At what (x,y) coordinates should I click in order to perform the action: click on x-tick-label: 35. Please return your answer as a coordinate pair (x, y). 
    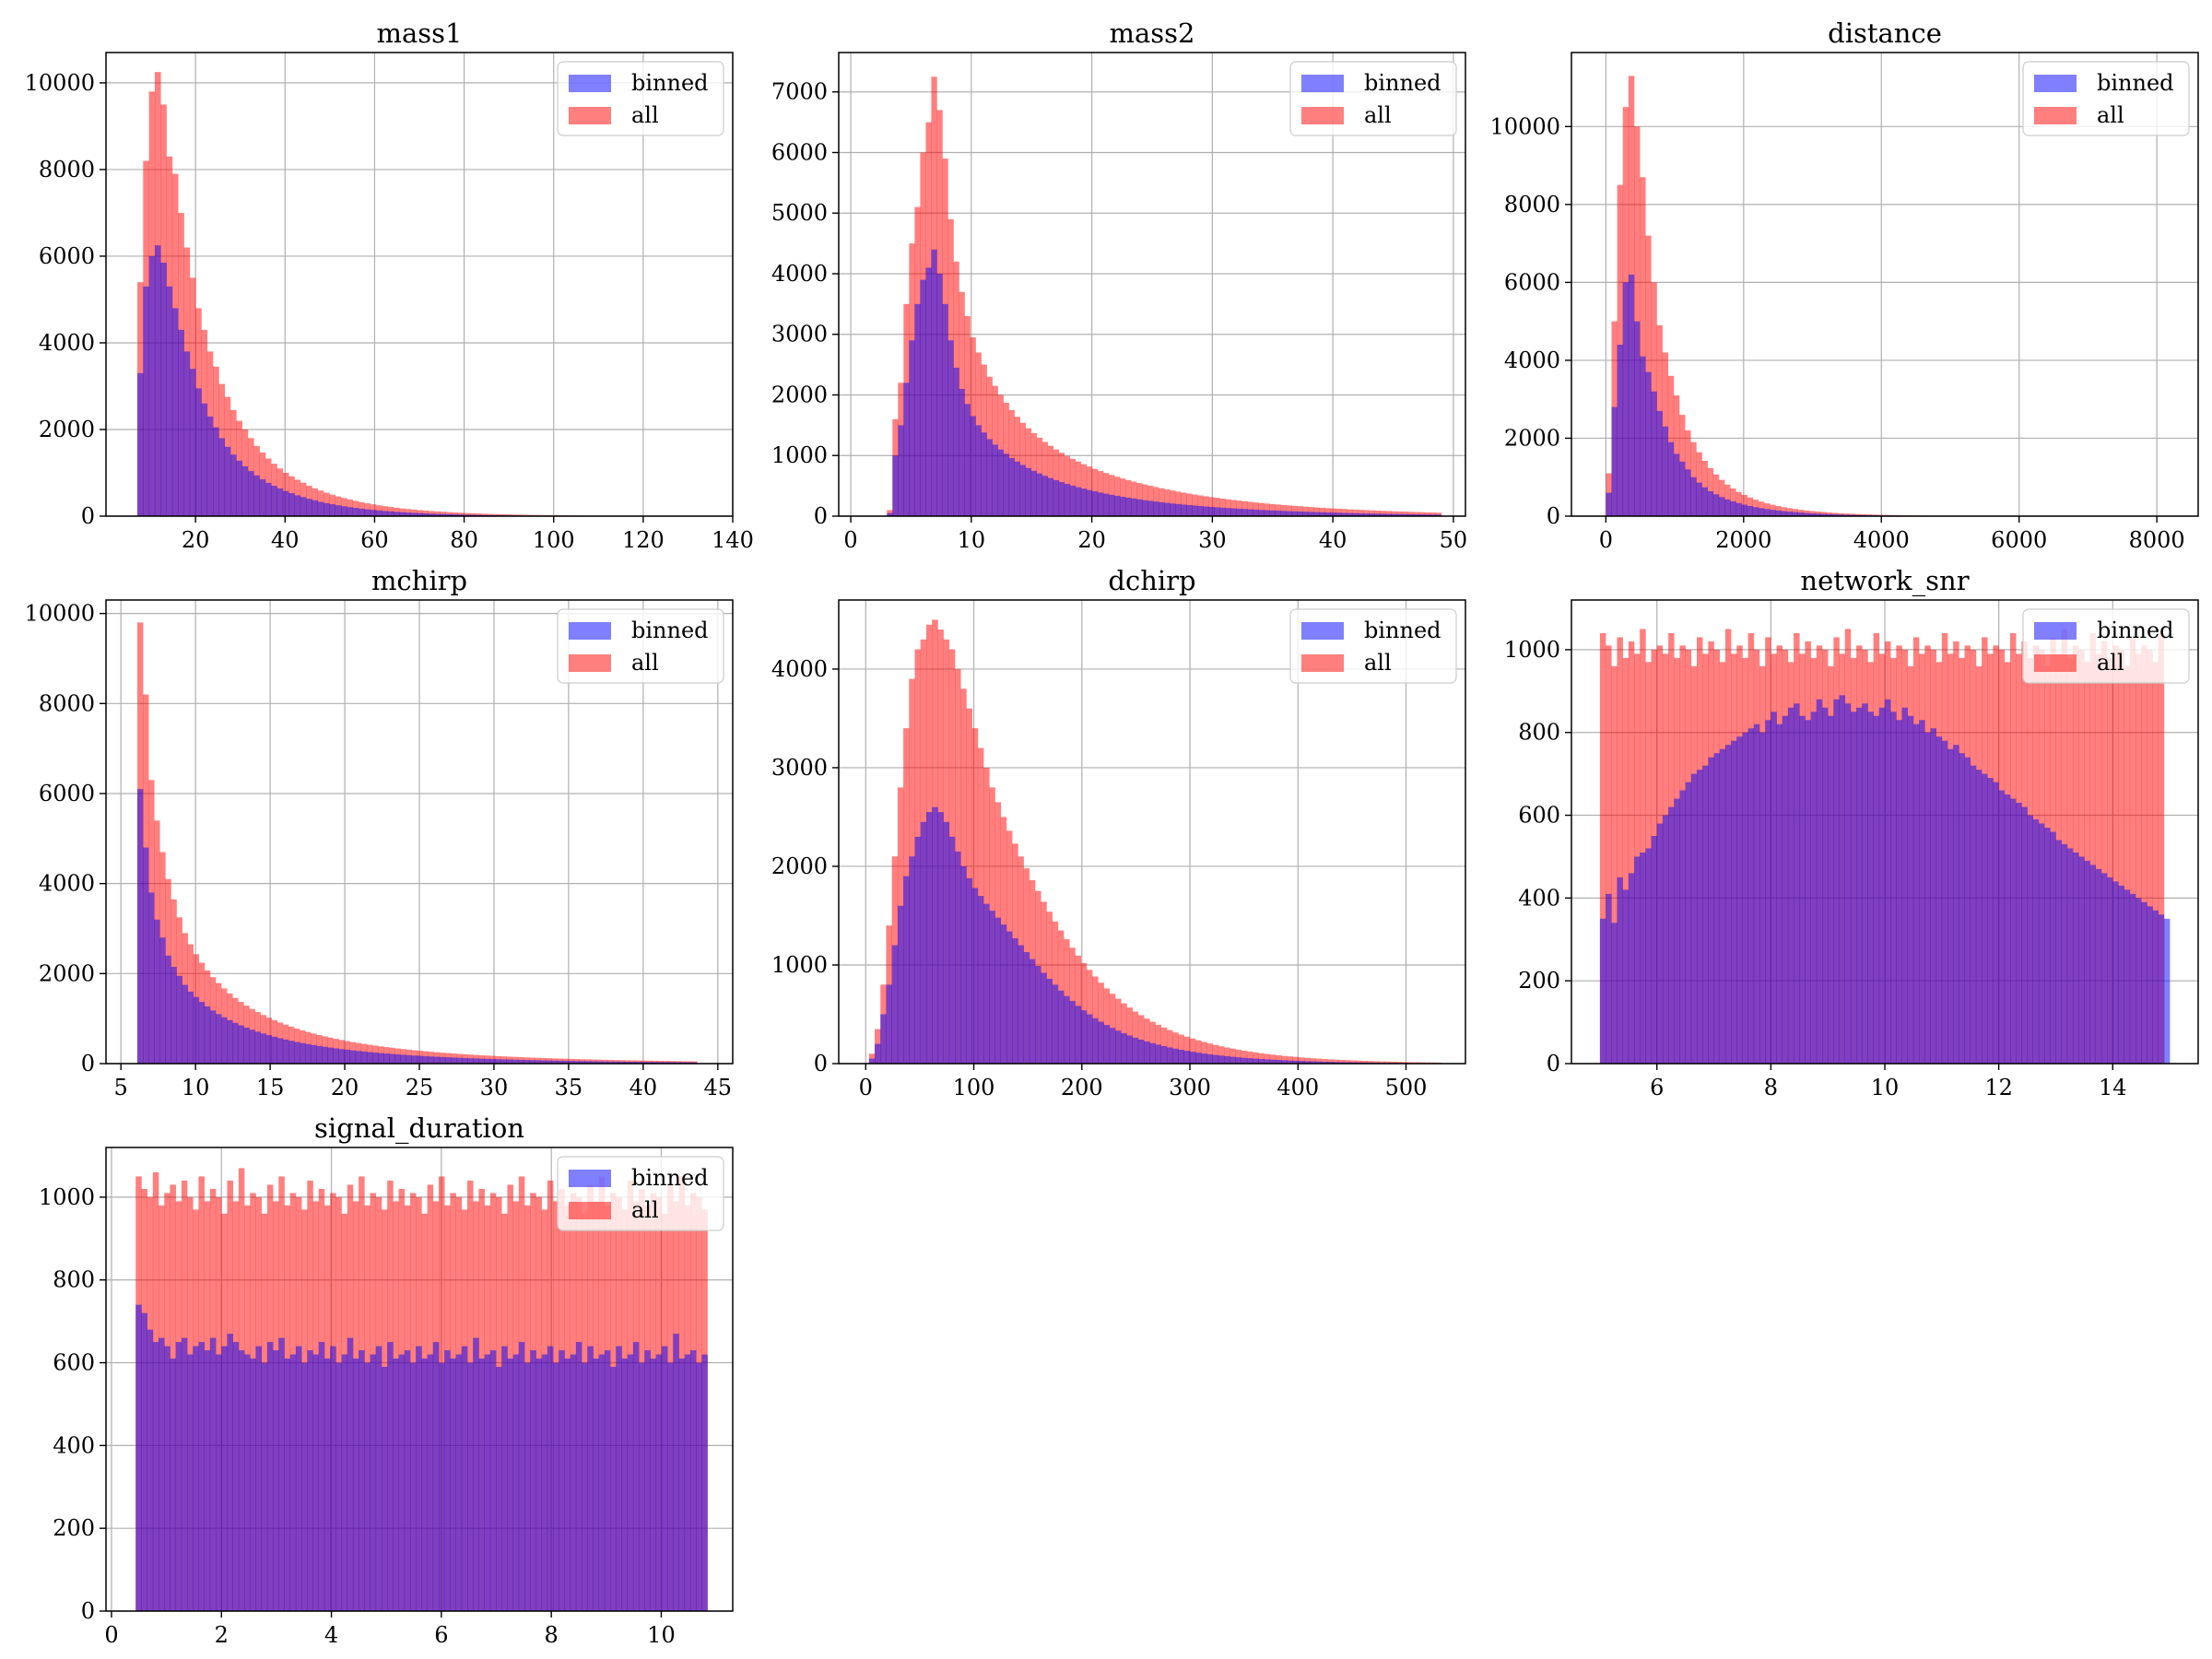
    Looking at the image, I should click on (569, 1087).